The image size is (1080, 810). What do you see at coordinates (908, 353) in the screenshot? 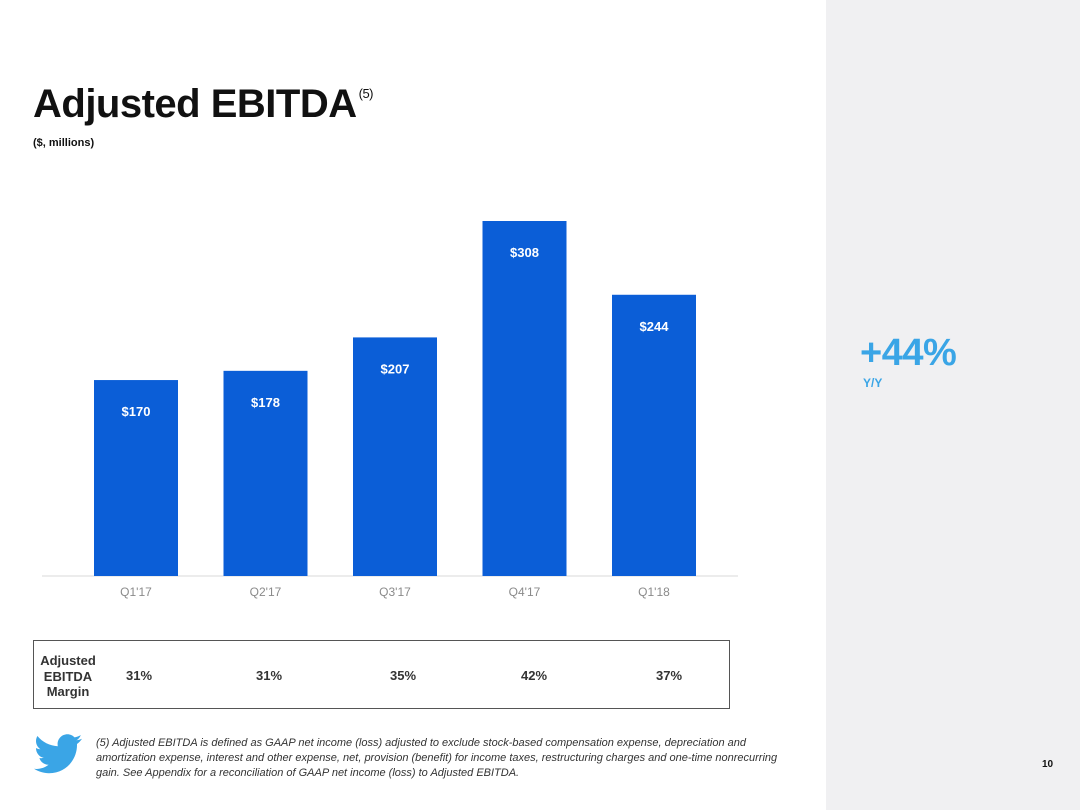
I see `yoy-growth-value: +44%` at bounding box center [908, 353].